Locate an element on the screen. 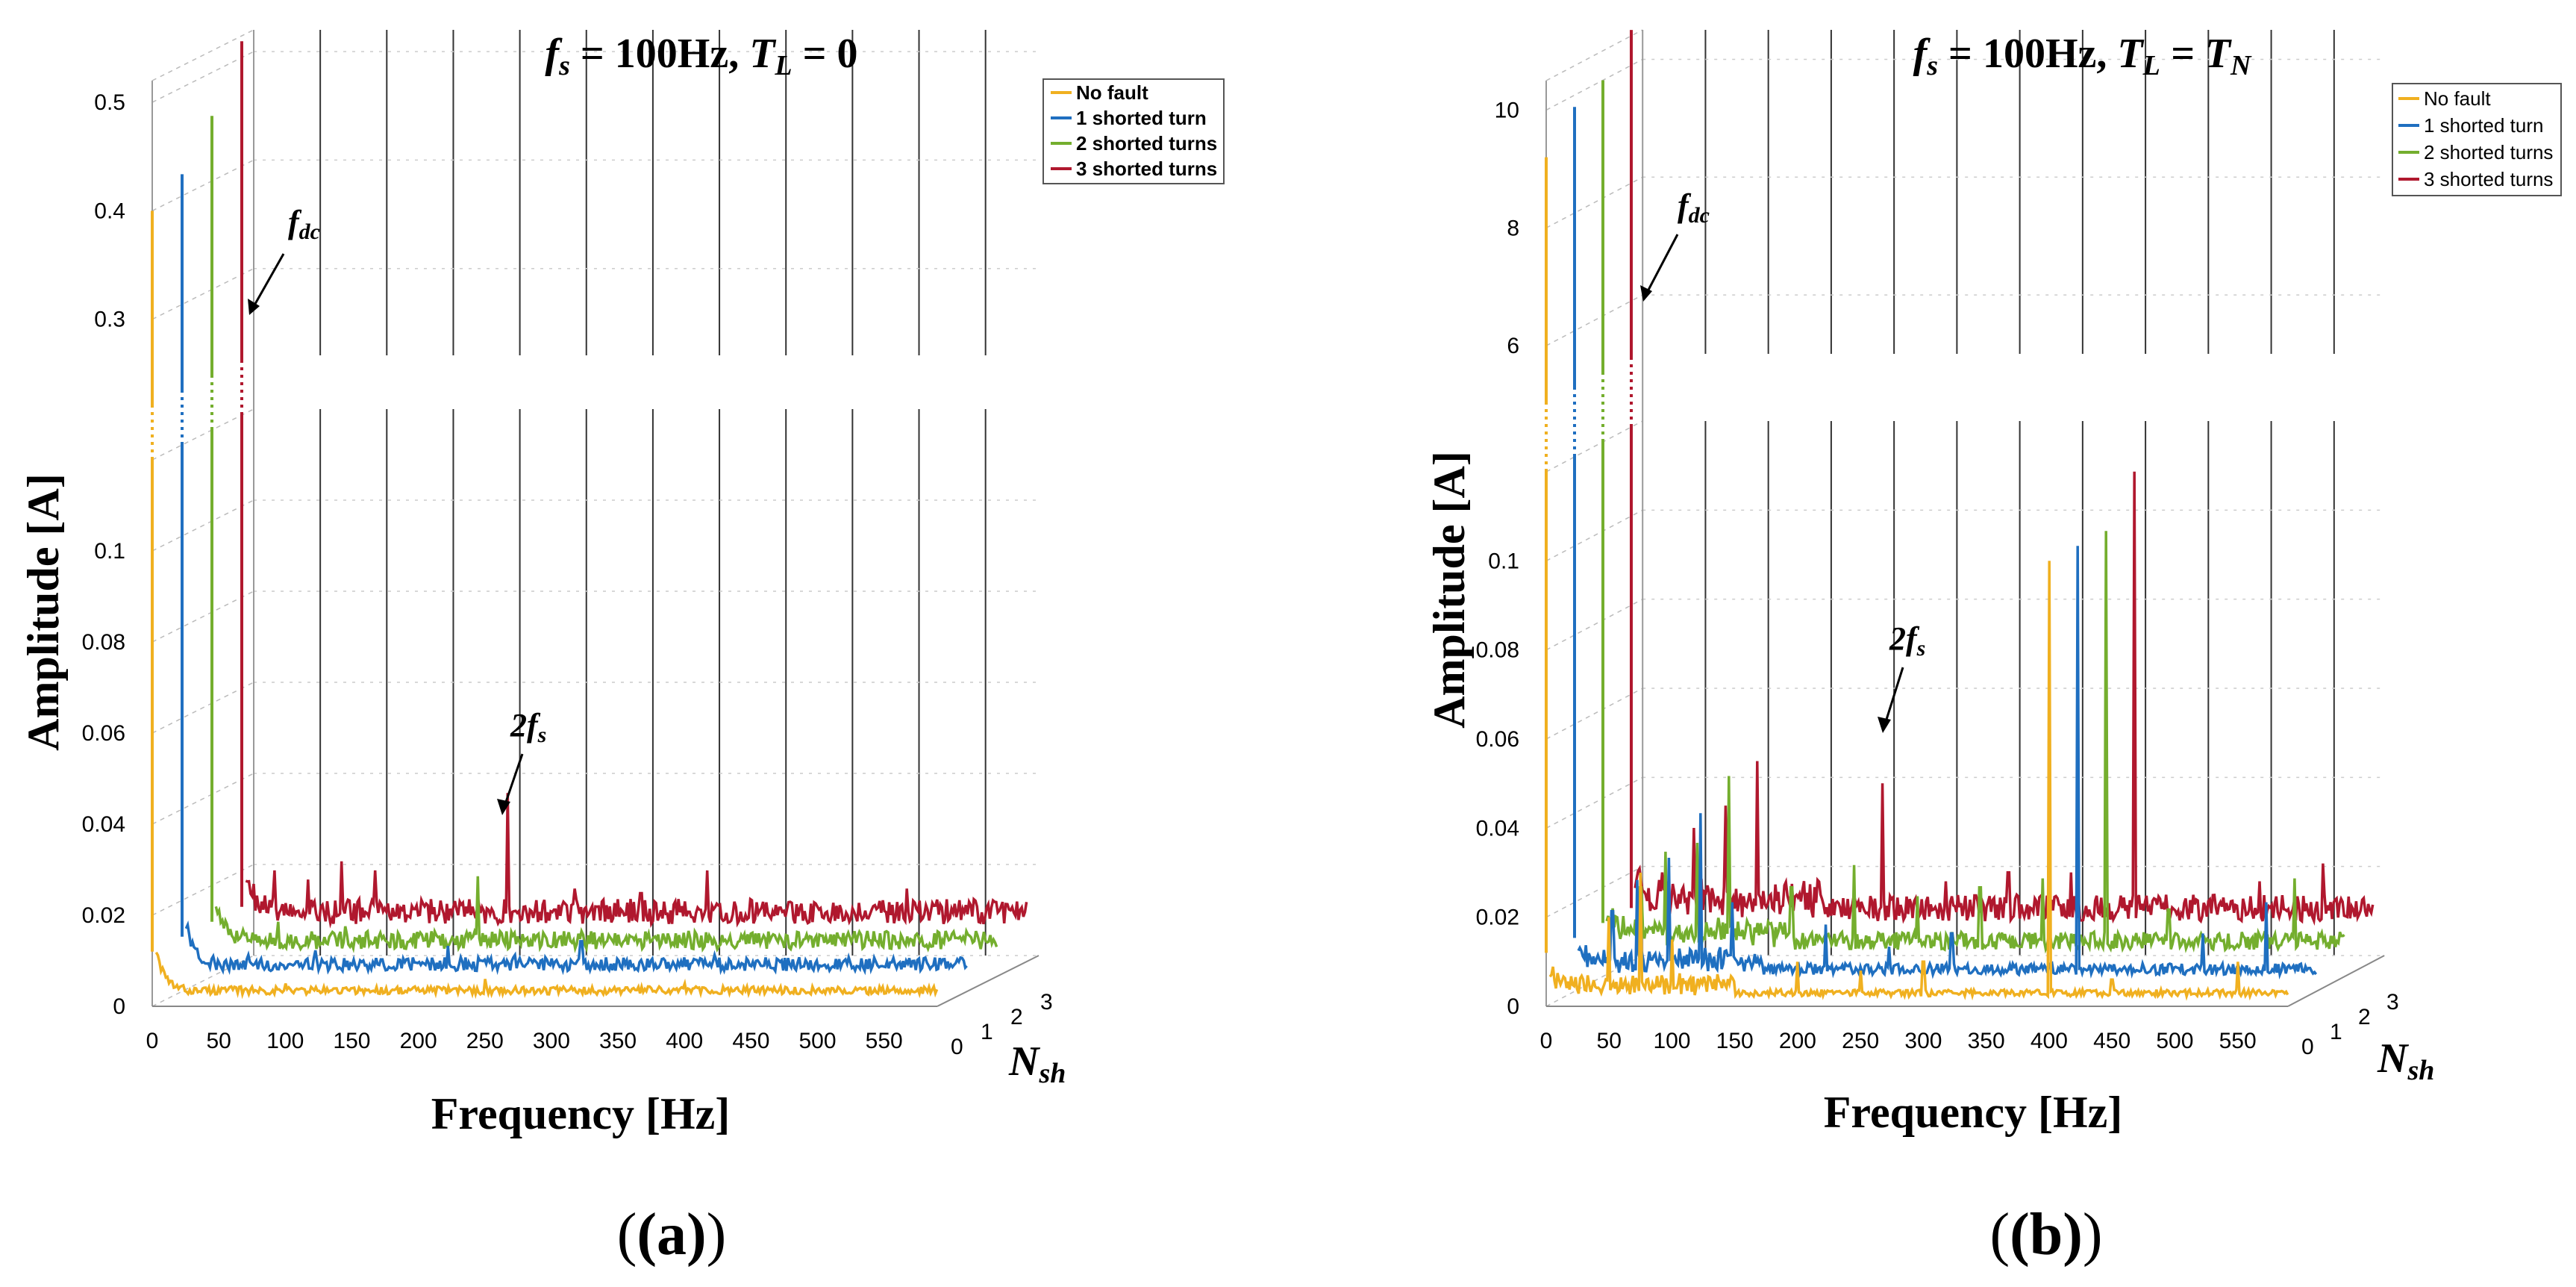 The width and height of the screenshot is (2576, 1287). annotation-2fs-b: 2fs is located at coordinates (1901, 676).